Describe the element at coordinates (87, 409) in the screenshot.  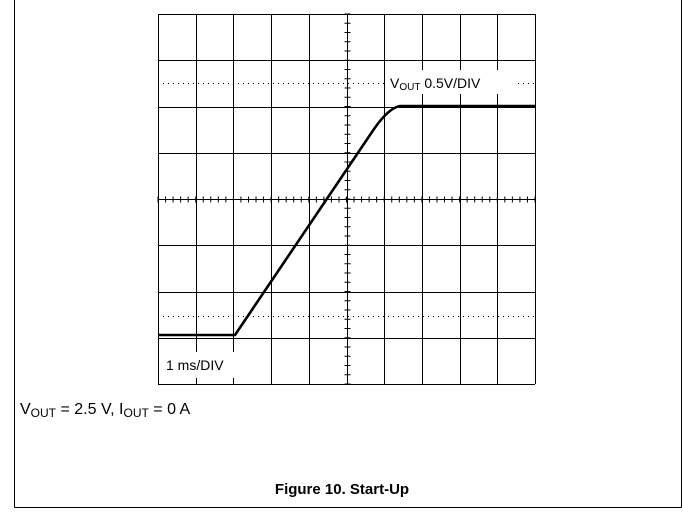
I see `cond-part: = 2.5 V,` at that location.